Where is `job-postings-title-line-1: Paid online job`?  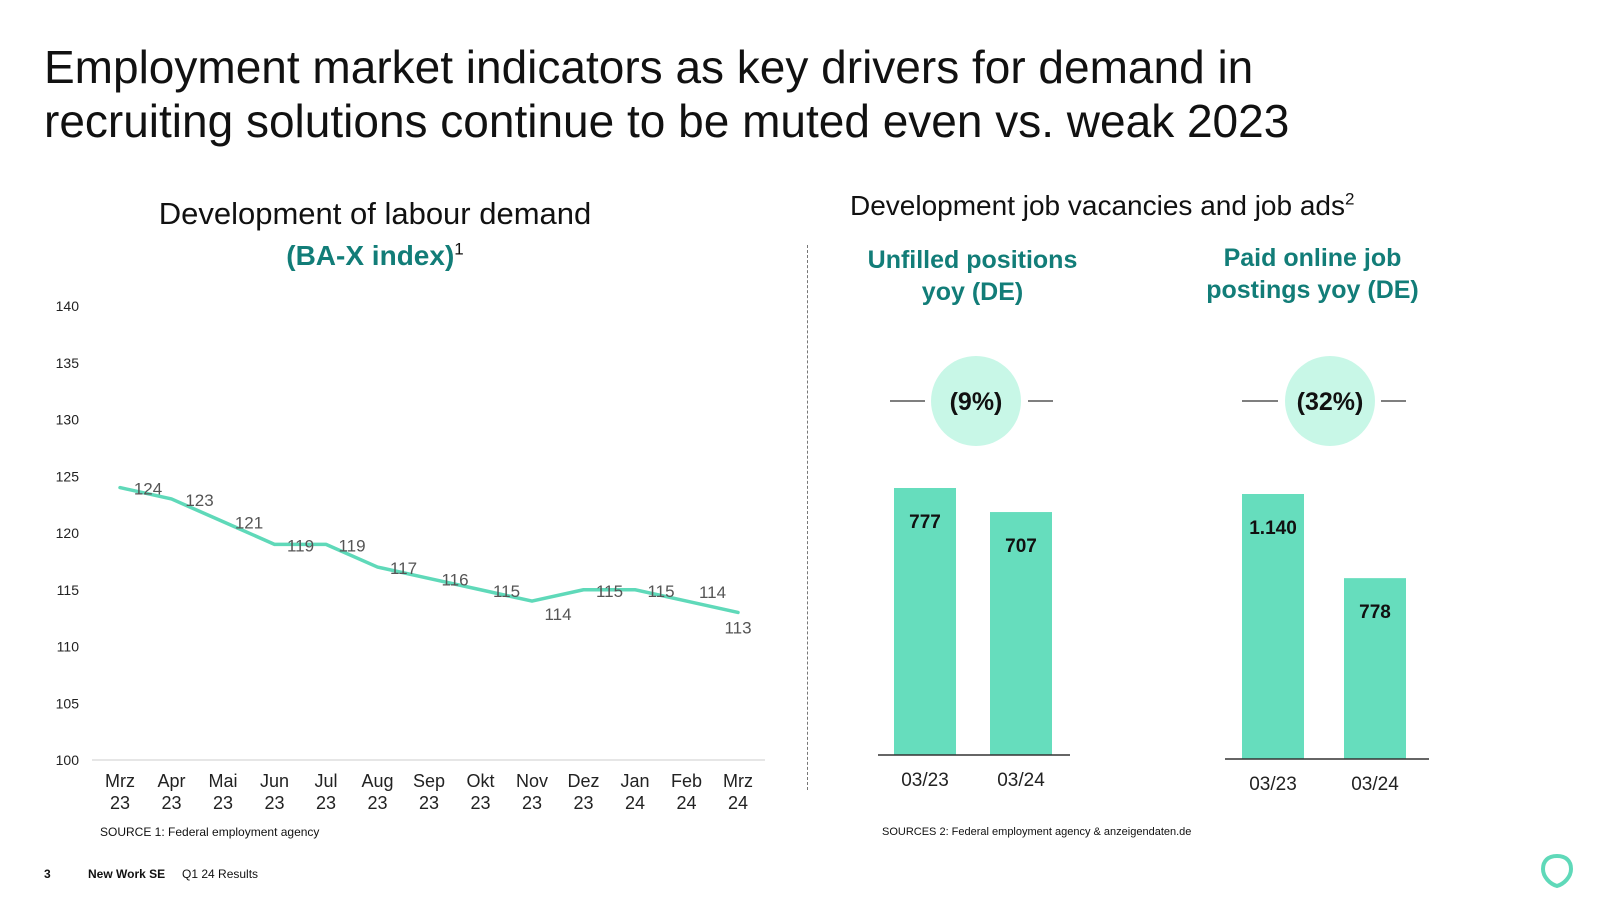
job-postings-title-line-1: Paid online job is located at coordinates (1312, 258).